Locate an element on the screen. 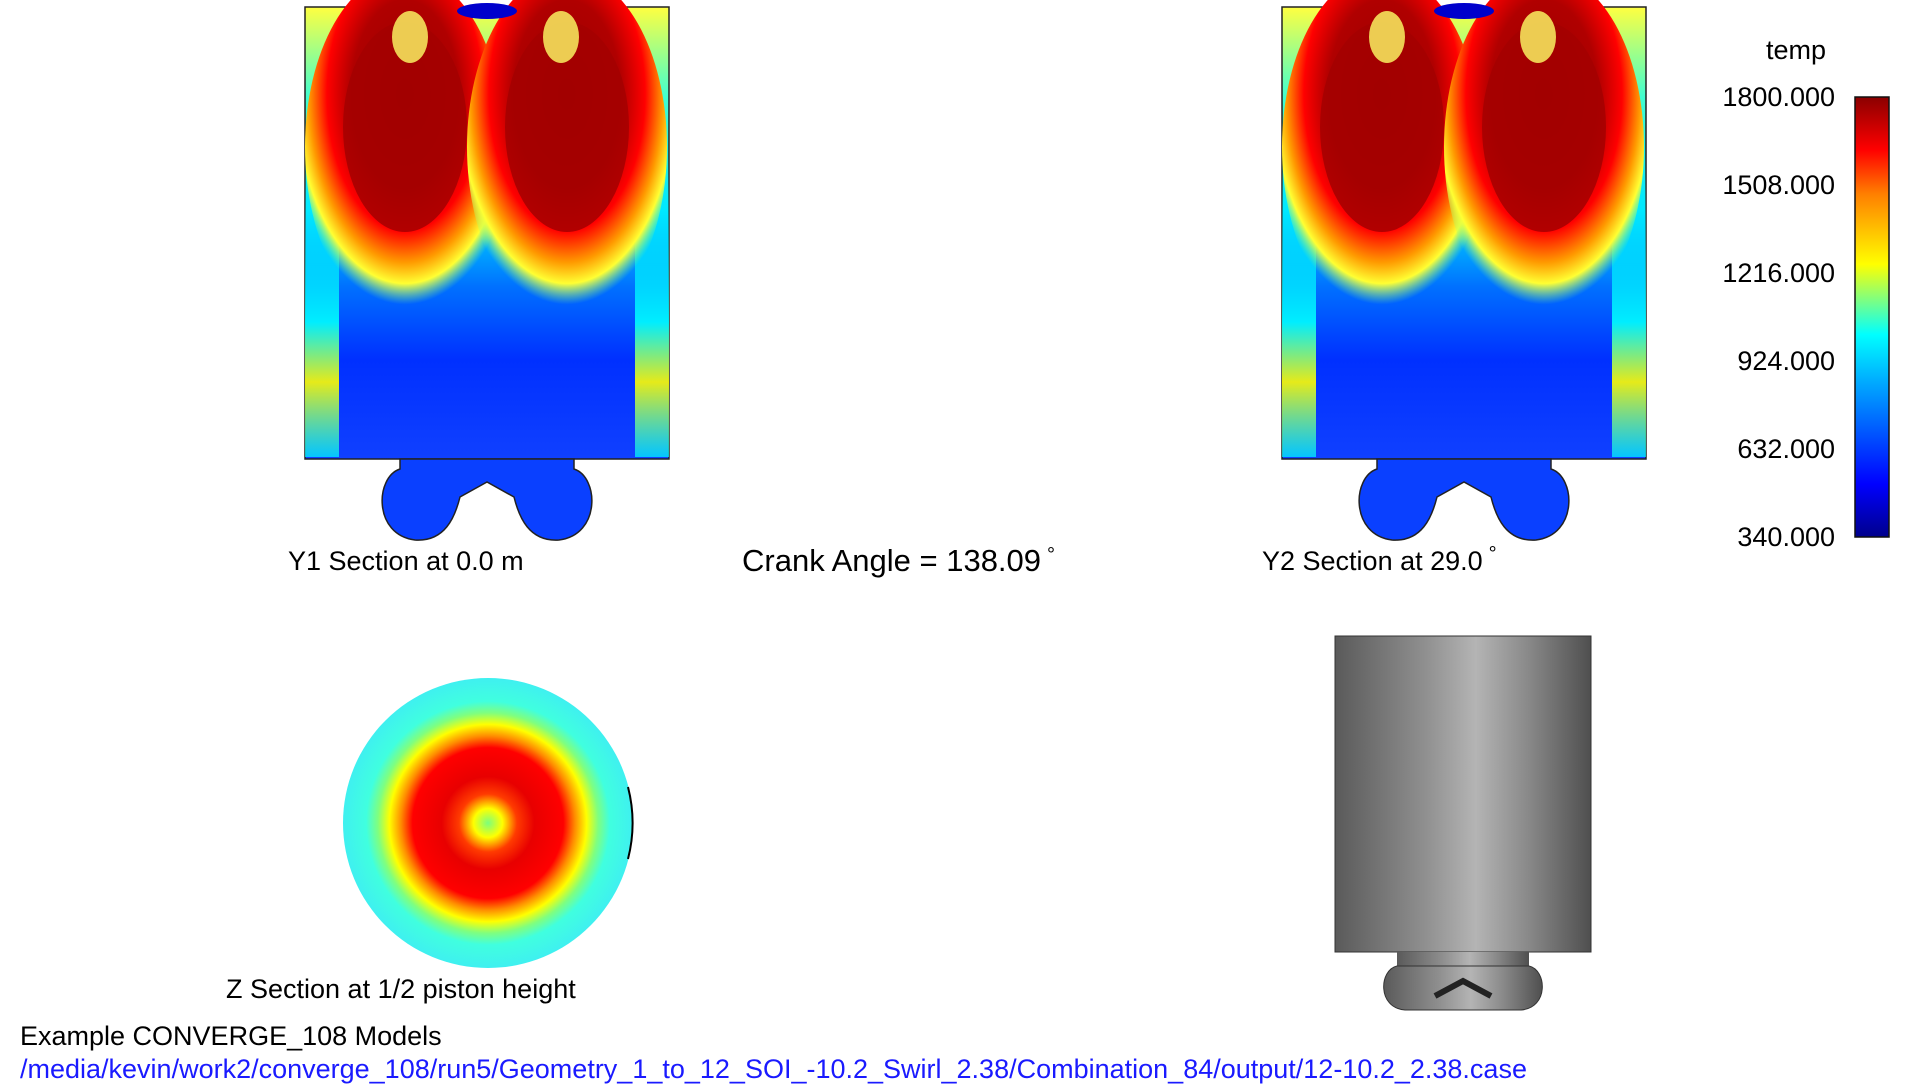 The height and width of the screenshot is (1084, 1920). colorbar-tick-label: 924.000 is located at coordinates (1786, 361).